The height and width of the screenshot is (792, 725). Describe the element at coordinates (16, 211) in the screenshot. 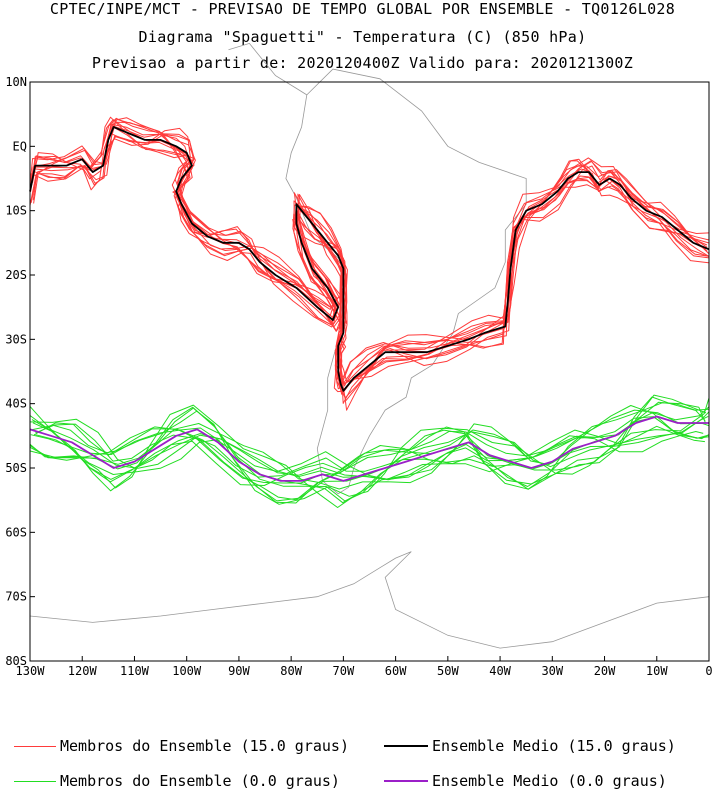

I see `y-tick-label-2: 10S` at that location.